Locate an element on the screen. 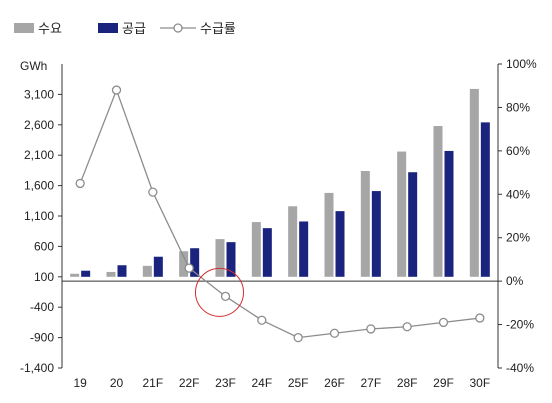 The image size is (552, 403). legend-swatch-ratio-marker is located at coordinates (178, 28).